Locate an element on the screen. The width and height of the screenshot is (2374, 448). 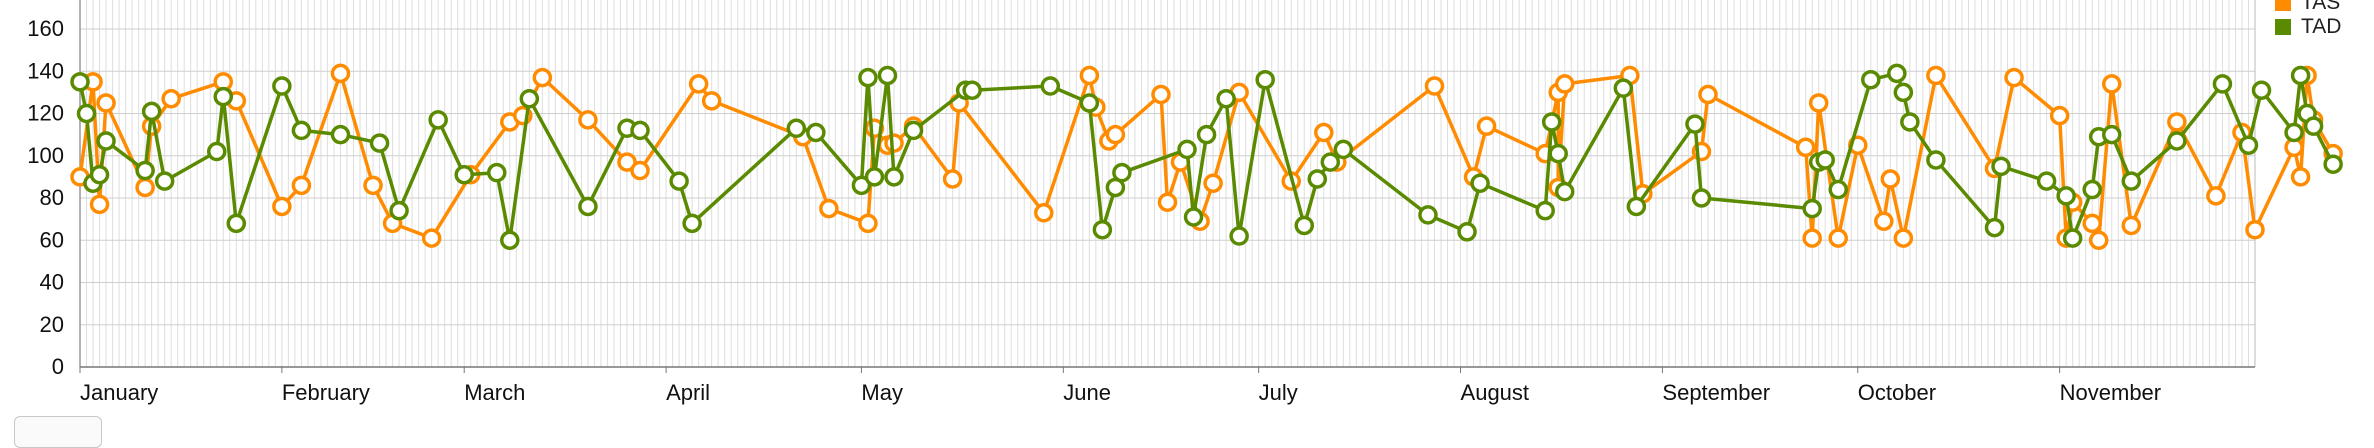
x-tick-label: July is located at coordinates (1278, 392).